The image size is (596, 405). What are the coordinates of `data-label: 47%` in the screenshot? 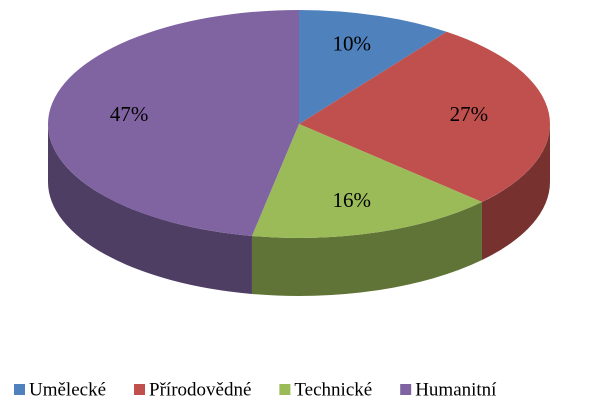 It's located at (129, 114).